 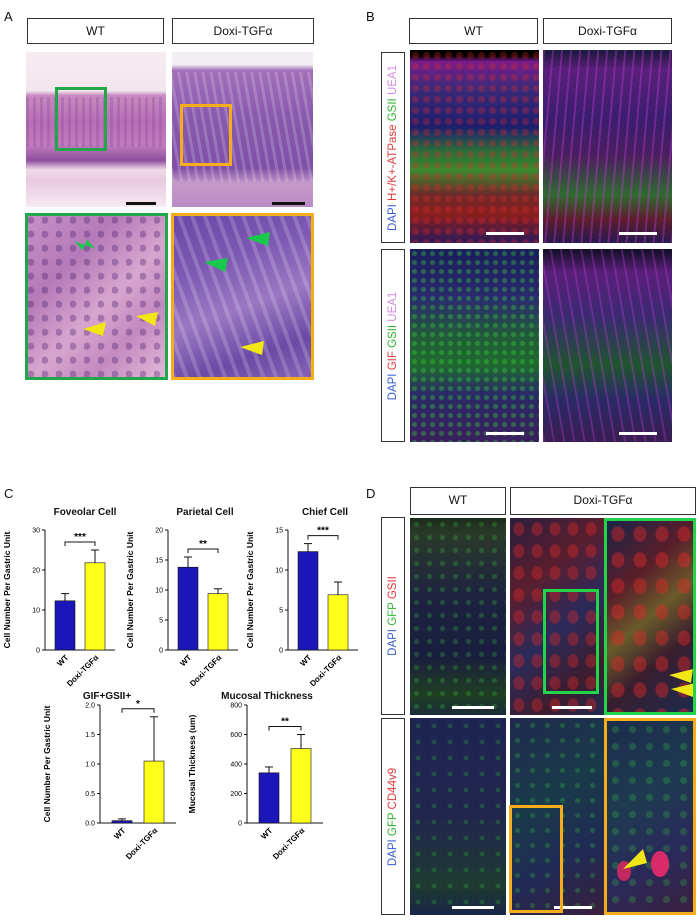 What do you see at coordinates (85, 512) in the screenshot?
I see `chart-title: Foveolar Cell` at bounding box center [85, 512].